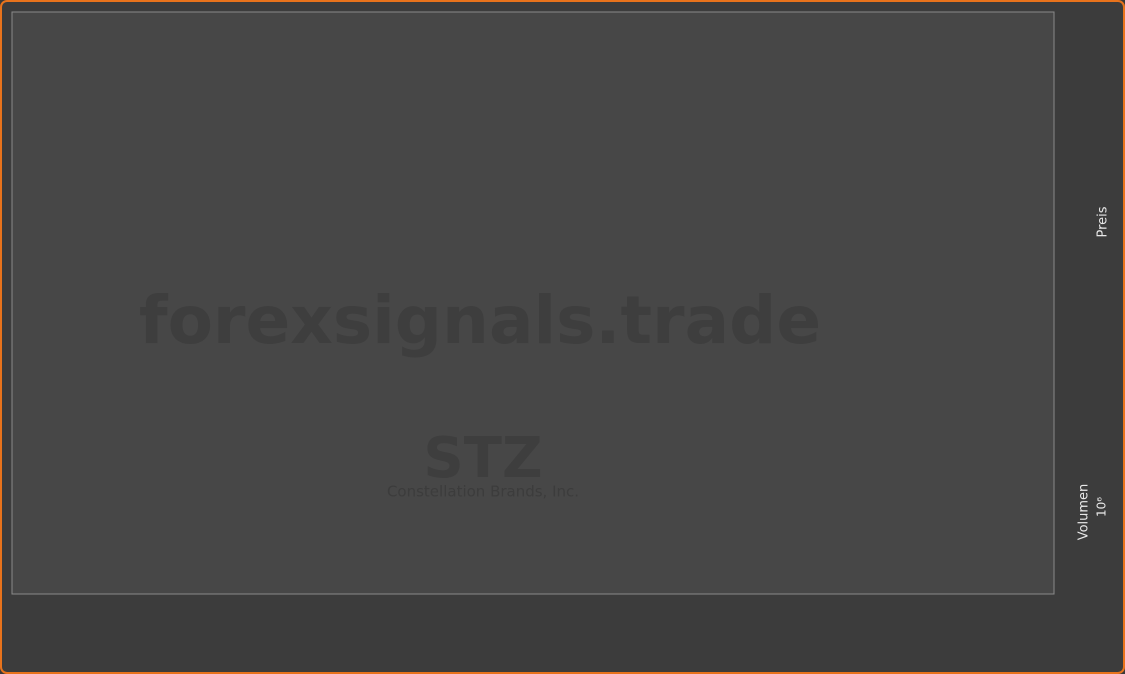 The image size is (1125, 674). I want to click on watermark: forexsignals.trade, so click(480, 320).